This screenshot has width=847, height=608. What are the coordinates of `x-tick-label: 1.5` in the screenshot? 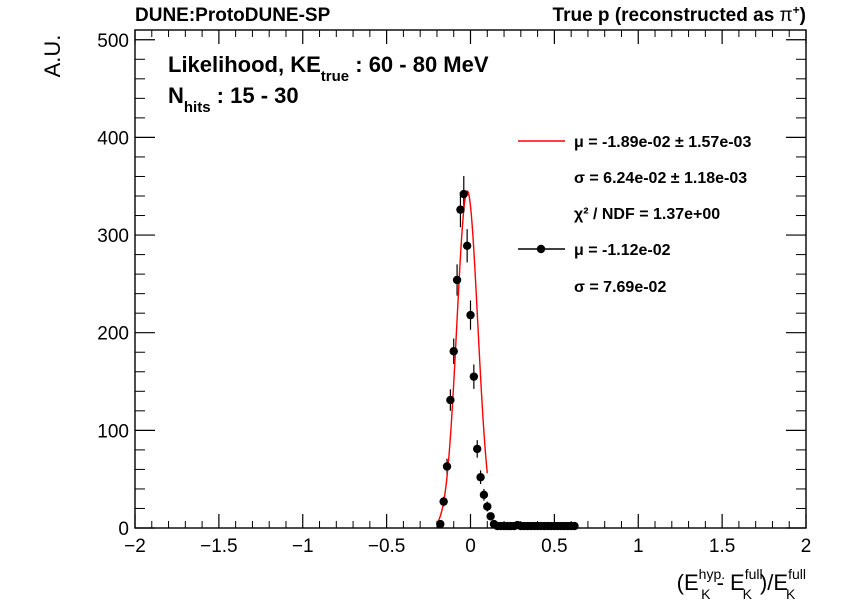 It's located at (722, 546).